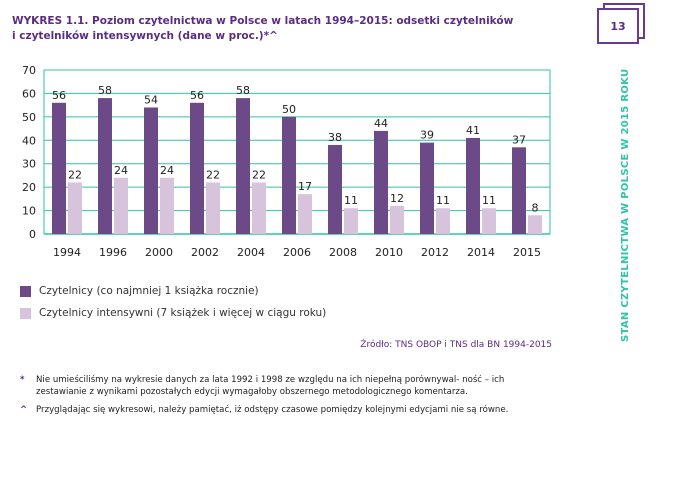  What do you see at coordinates (456, 345) in the screenshot?
I see `source-note: Źródło: TNS OBOP i TNS dla BN 1994-2015` at bounding box center [456, 345].